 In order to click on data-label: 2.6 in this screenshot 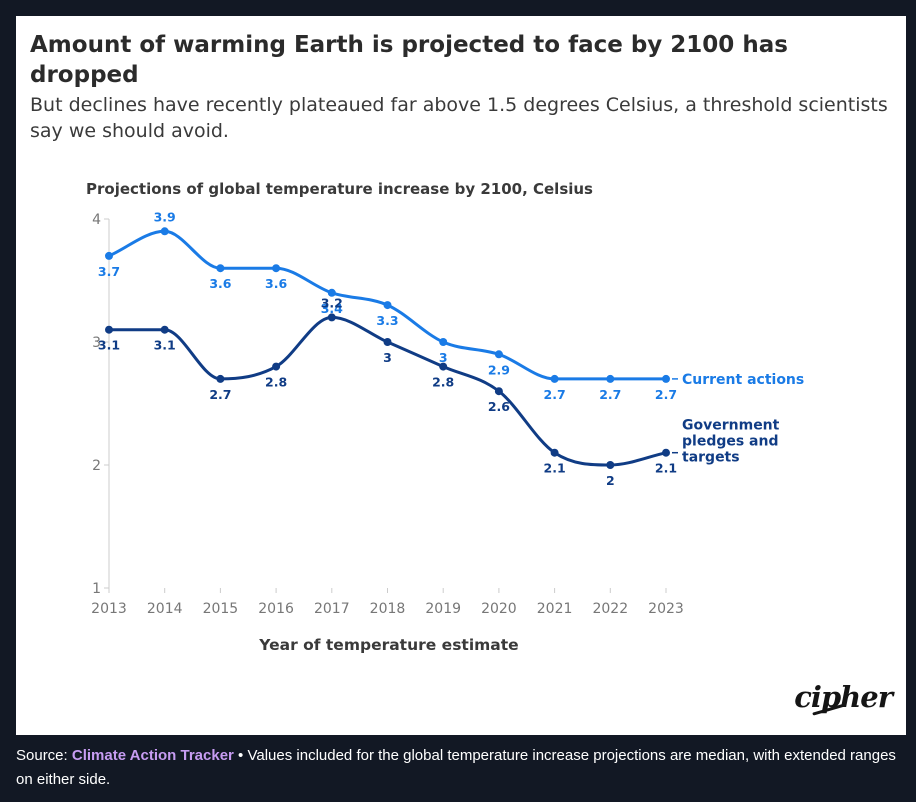, I will do `click(499, 406)`.